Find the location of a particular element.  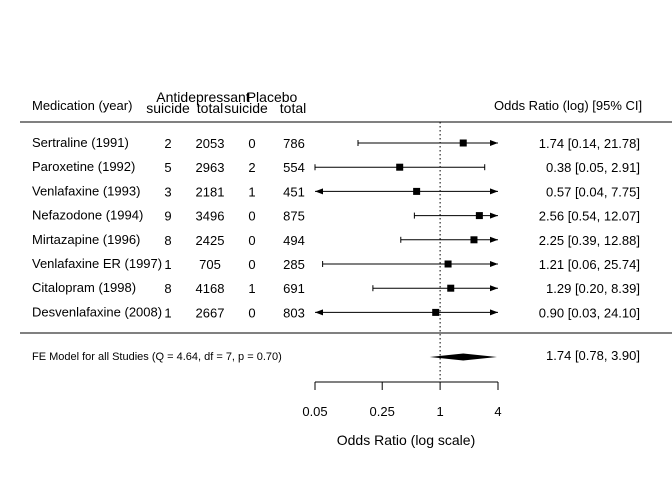

pl-total-cell: 285 is located at coordinates (294, 264).